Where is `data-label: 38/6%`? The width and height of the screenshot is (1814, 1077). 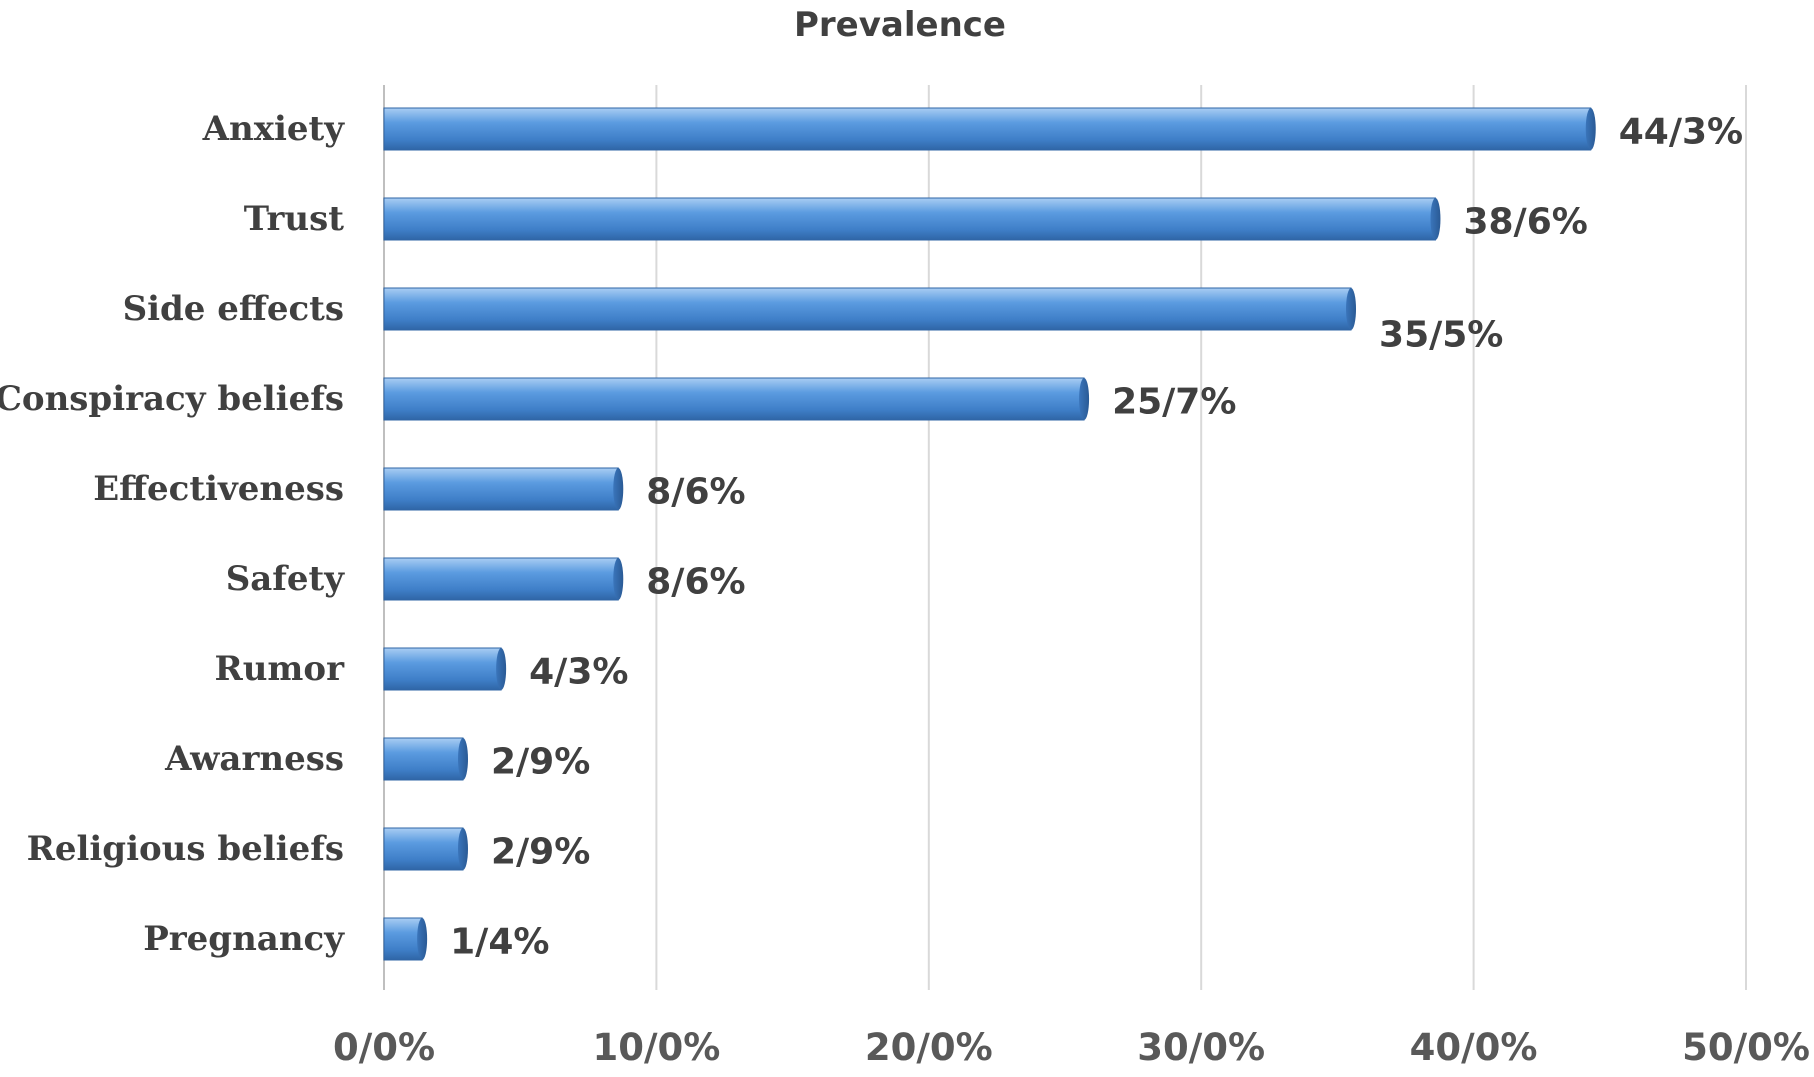
data-label: 38/6% is located at coordinates (1525, 222).